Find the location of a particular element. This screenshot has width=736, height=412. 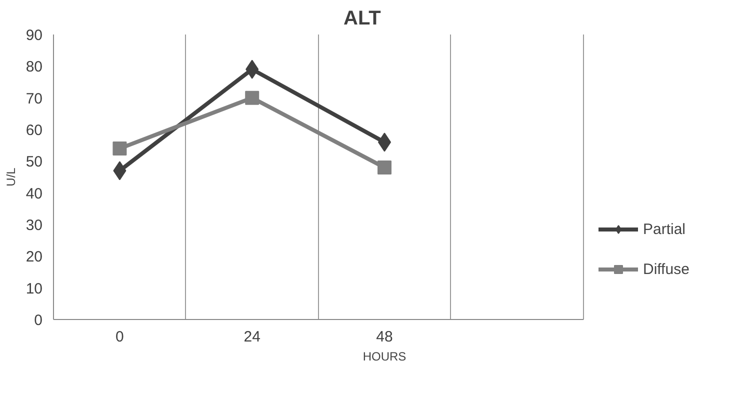

y-tick-label: 0 is located at coordinates (38, 320).